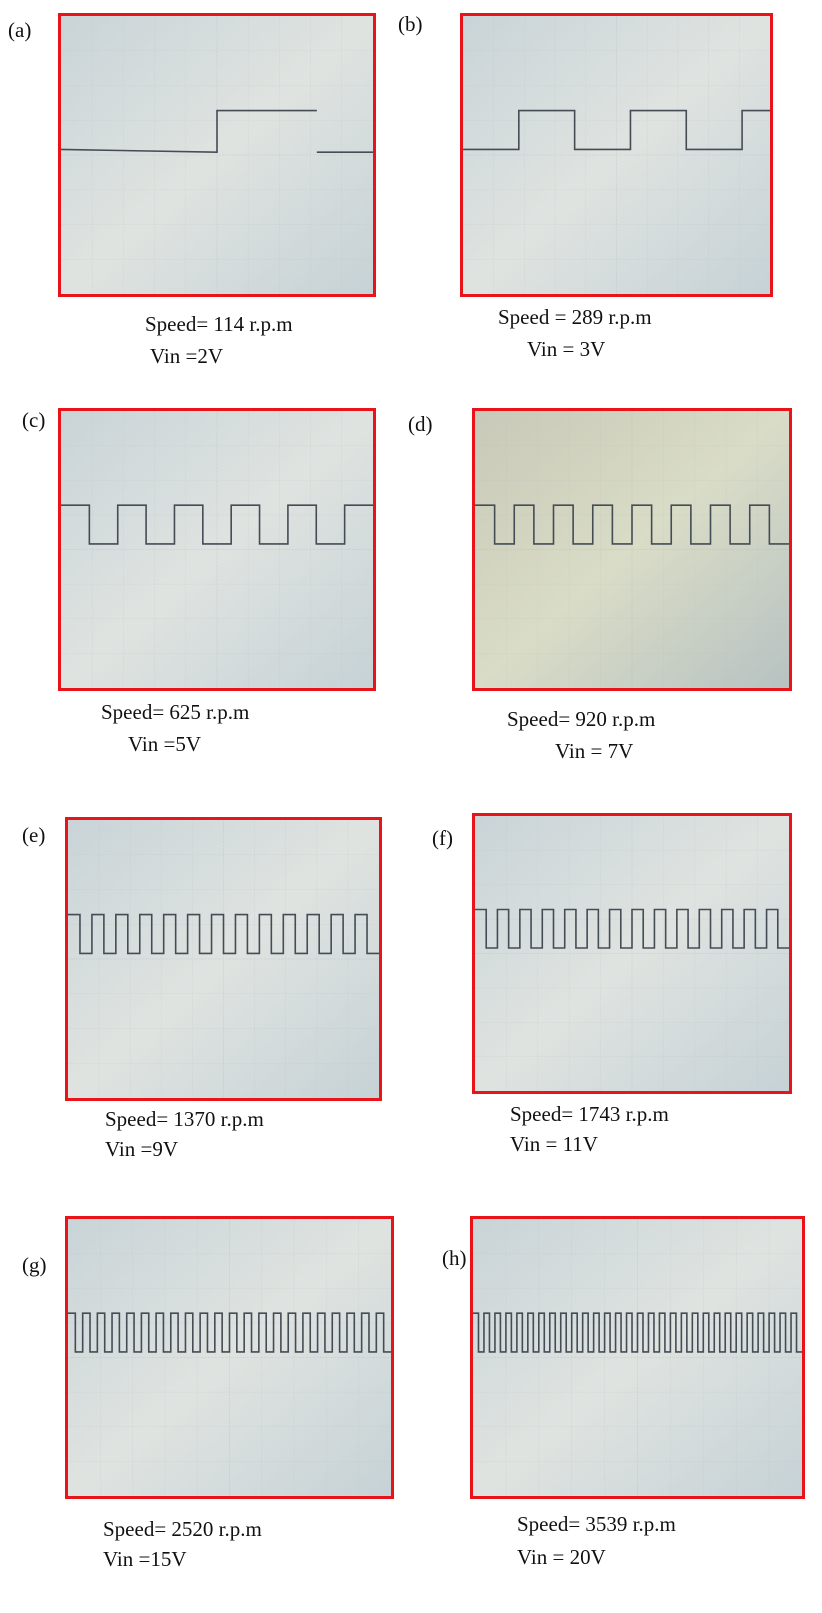 Image resolution: width=822 pixels, height=1613 pixels. What do you see at coordinates (596, 1524) in the screenshot?
I see `speed-caption: Speed= 3539 r.p.m` at bounding box center [596, 1524].